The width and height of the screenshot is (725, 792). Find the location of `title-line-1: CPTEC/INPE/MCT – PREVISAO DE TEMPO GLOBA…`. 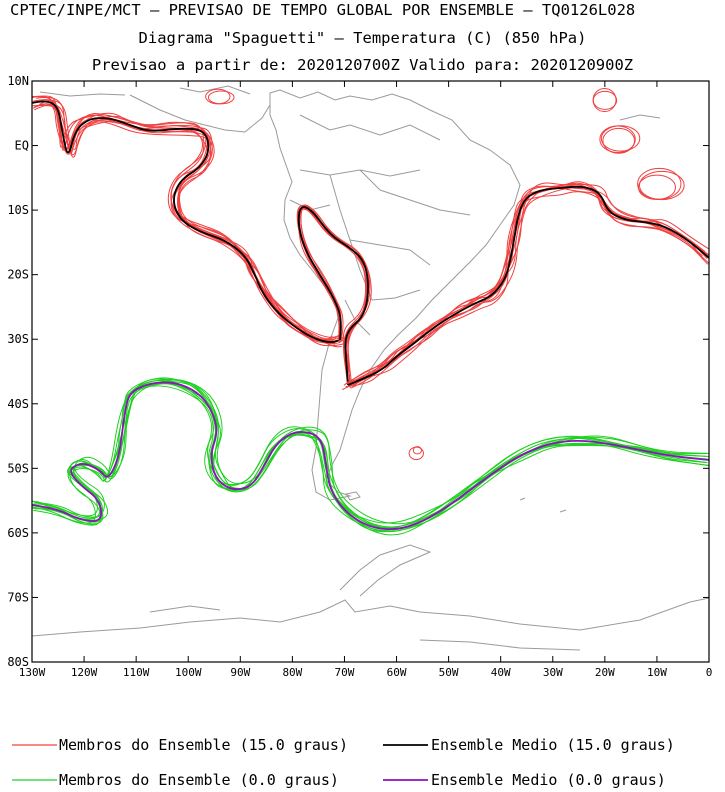

title-line-1: CPTEC/INPE/MCT – PREVISAO DE TEMPO GLOBA… is located at coordinates (323, 10).